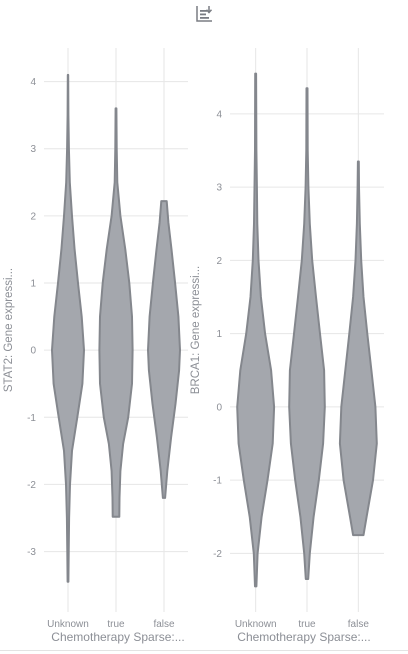 The height and width of the screenshot is (654, 408). Describe the element at coordinates (204, 14) in the screenshot. I see `download-chart-icon` at that location.